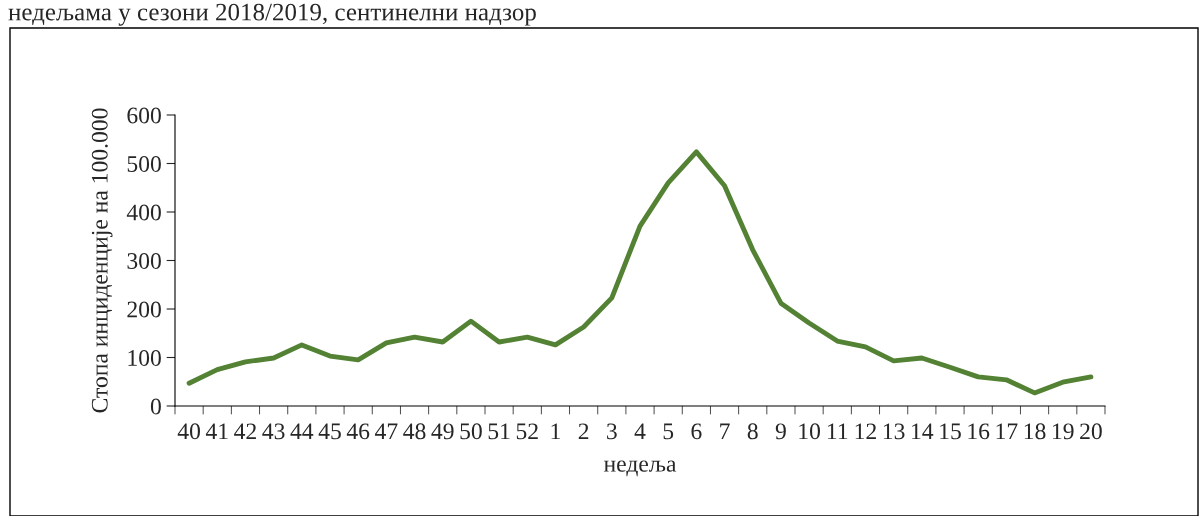 The width and height of the screenshot is (1199, 516). I want to click on x-tick-label: 11, so click(837, 431).